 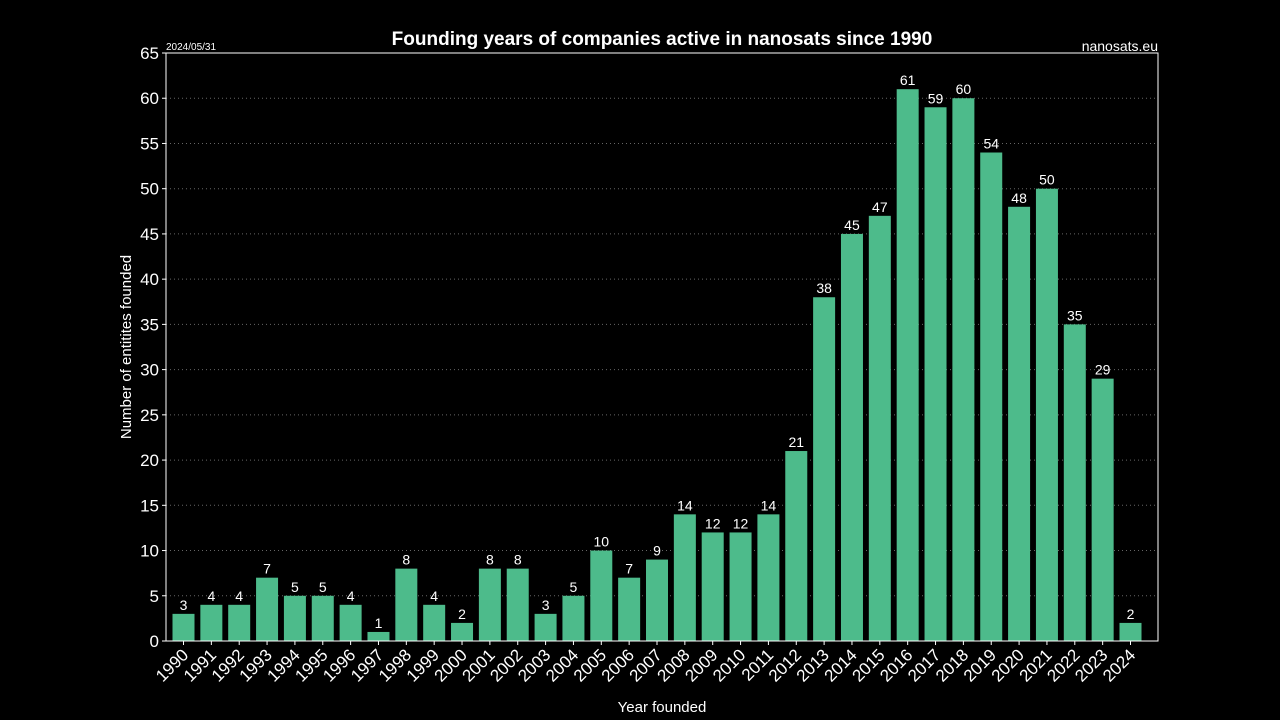 I want to click on bar-value-label: 54, so click(x=991, y=144).